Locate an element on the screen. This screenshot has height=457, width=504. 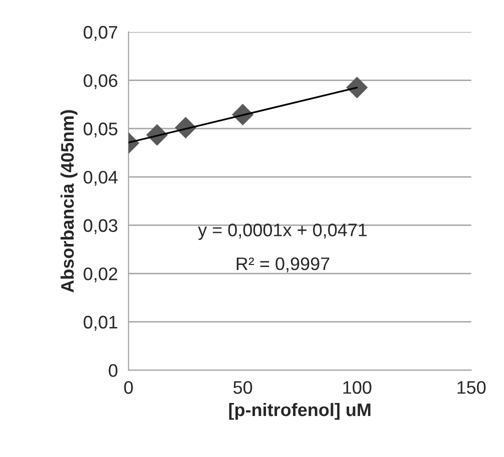
y-tick-label: 0,06 is located at coordinates (101, 82).